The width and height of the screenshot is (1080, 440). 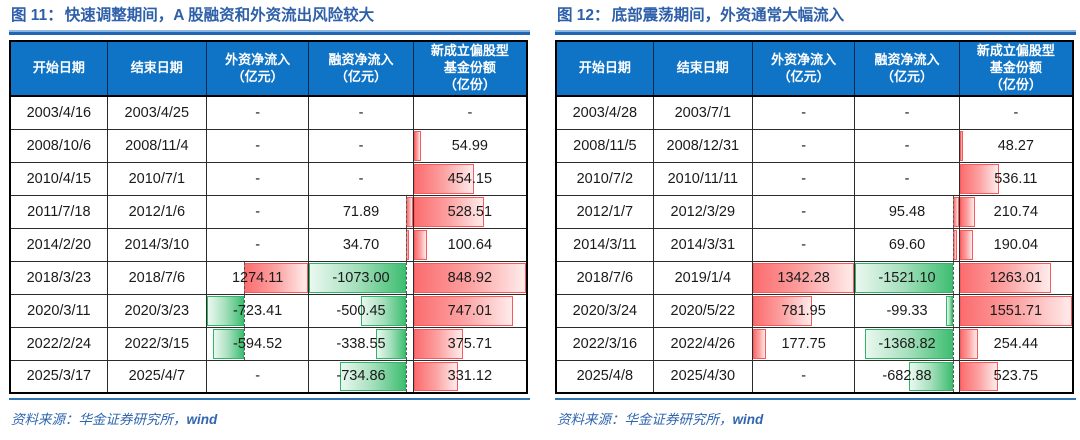 I want to click on table-row: 2020/3/24 2020/5/22 781.95 -99.33 1551.71, so click(x=814, y=310).